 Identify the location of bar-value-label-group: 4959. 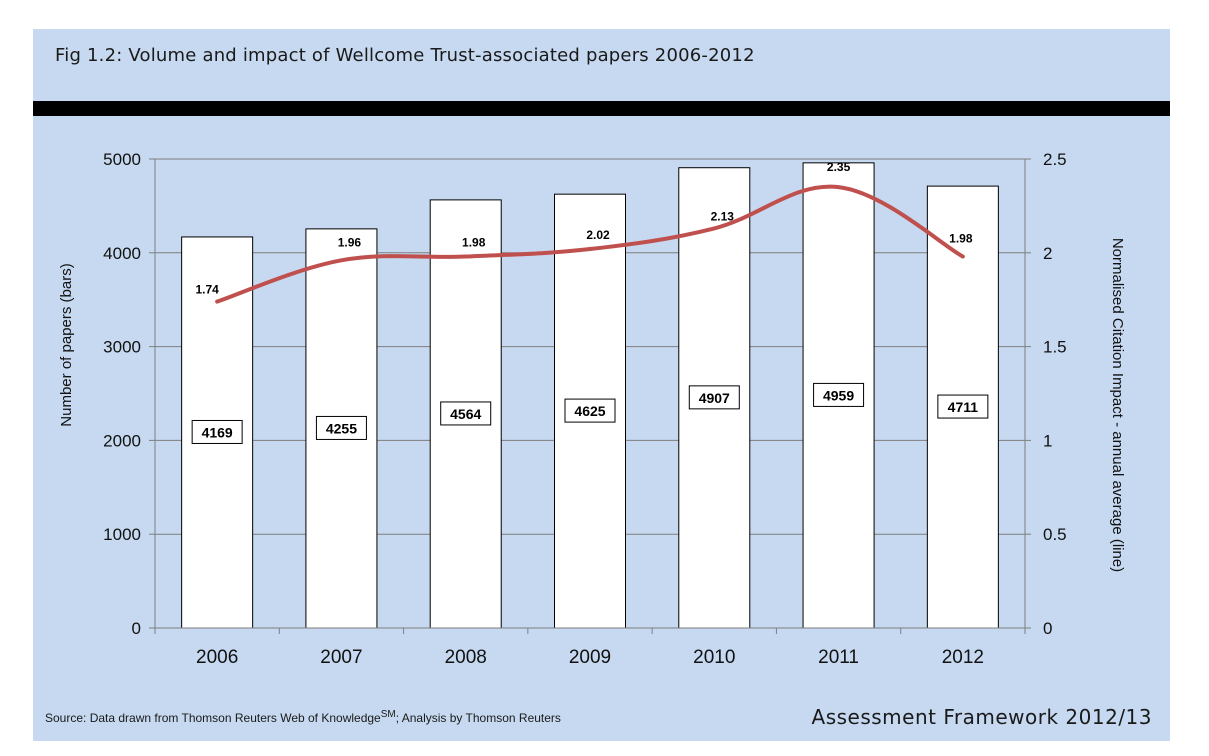
(839, 394).